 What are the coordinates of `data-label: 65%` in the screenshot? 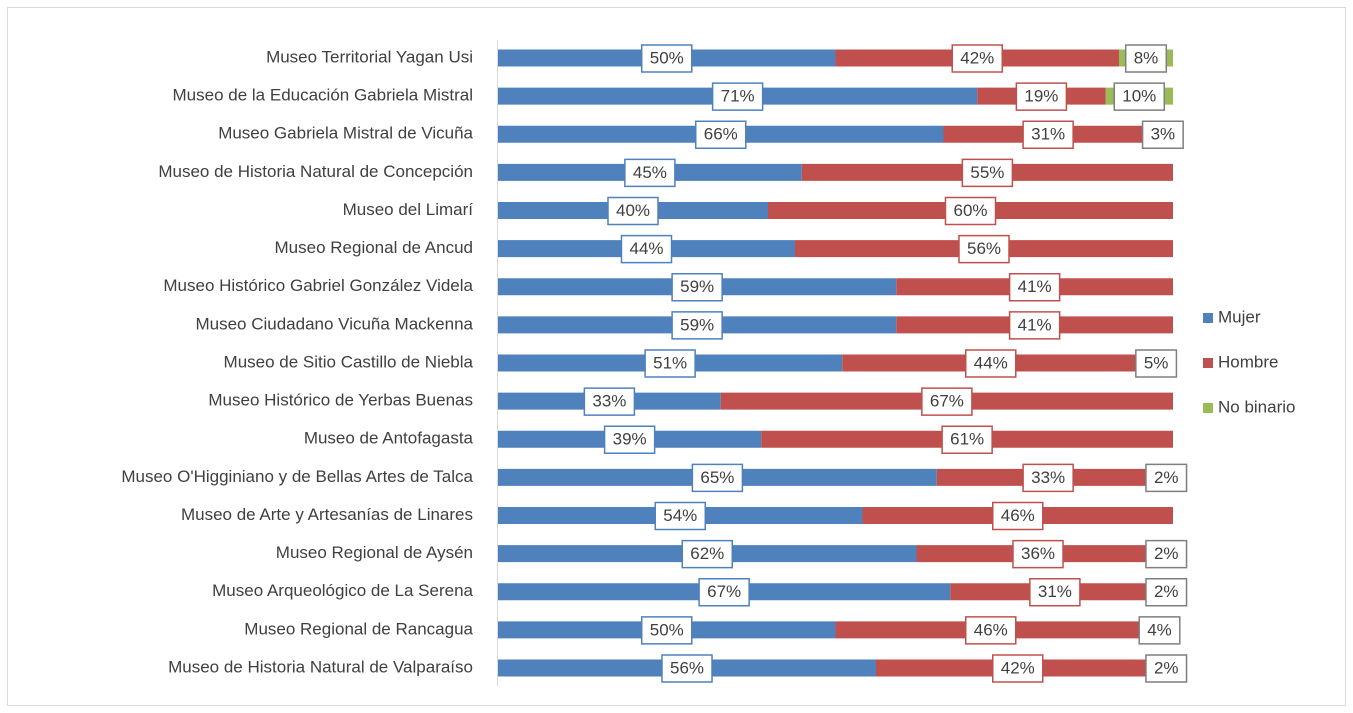 It's located at (717, 477).